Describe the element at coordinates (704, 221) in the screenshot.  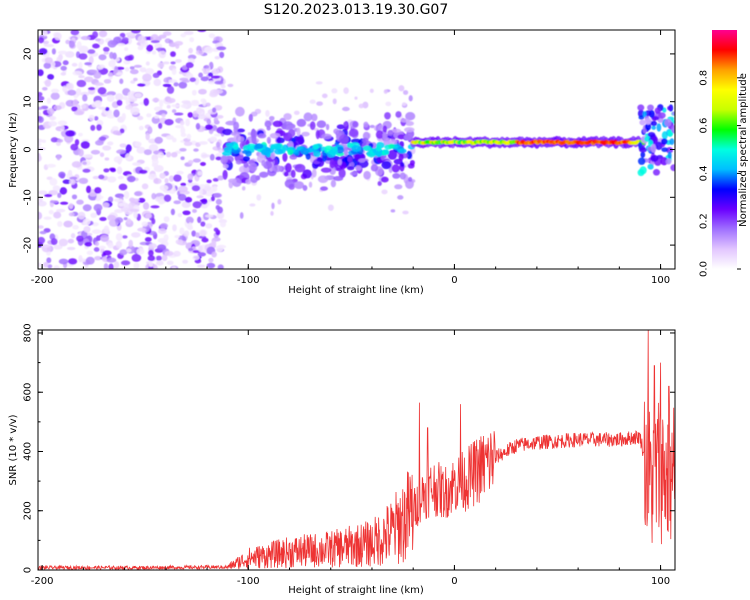
I see `colorbar-tick-label: 0.2` at that location.